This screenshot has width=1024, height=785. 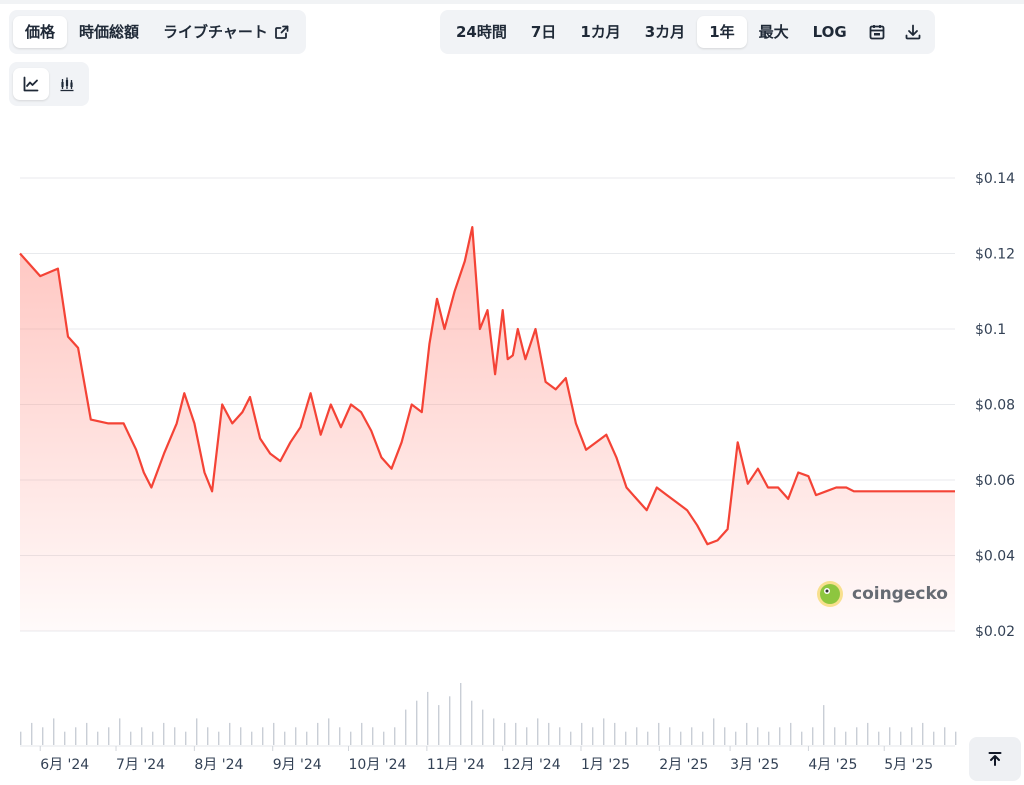 What do you see at coordinates (832, 765) in the screenshot?
I see `x-tick-label: 4月 '25` at bounding box center [832, 765].